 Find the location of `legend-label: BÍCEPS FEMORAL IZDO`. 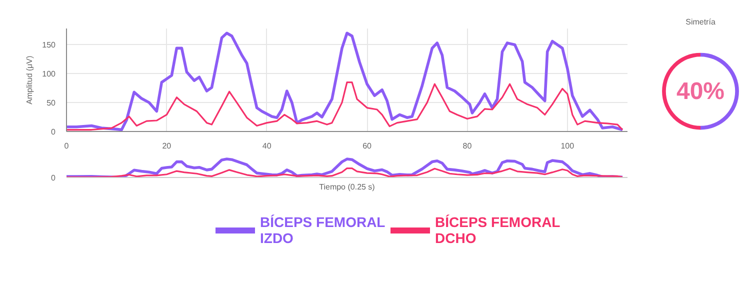

legend-label: BÍCEPS FEMORAL IZDO is located at coordinates (323, 230).